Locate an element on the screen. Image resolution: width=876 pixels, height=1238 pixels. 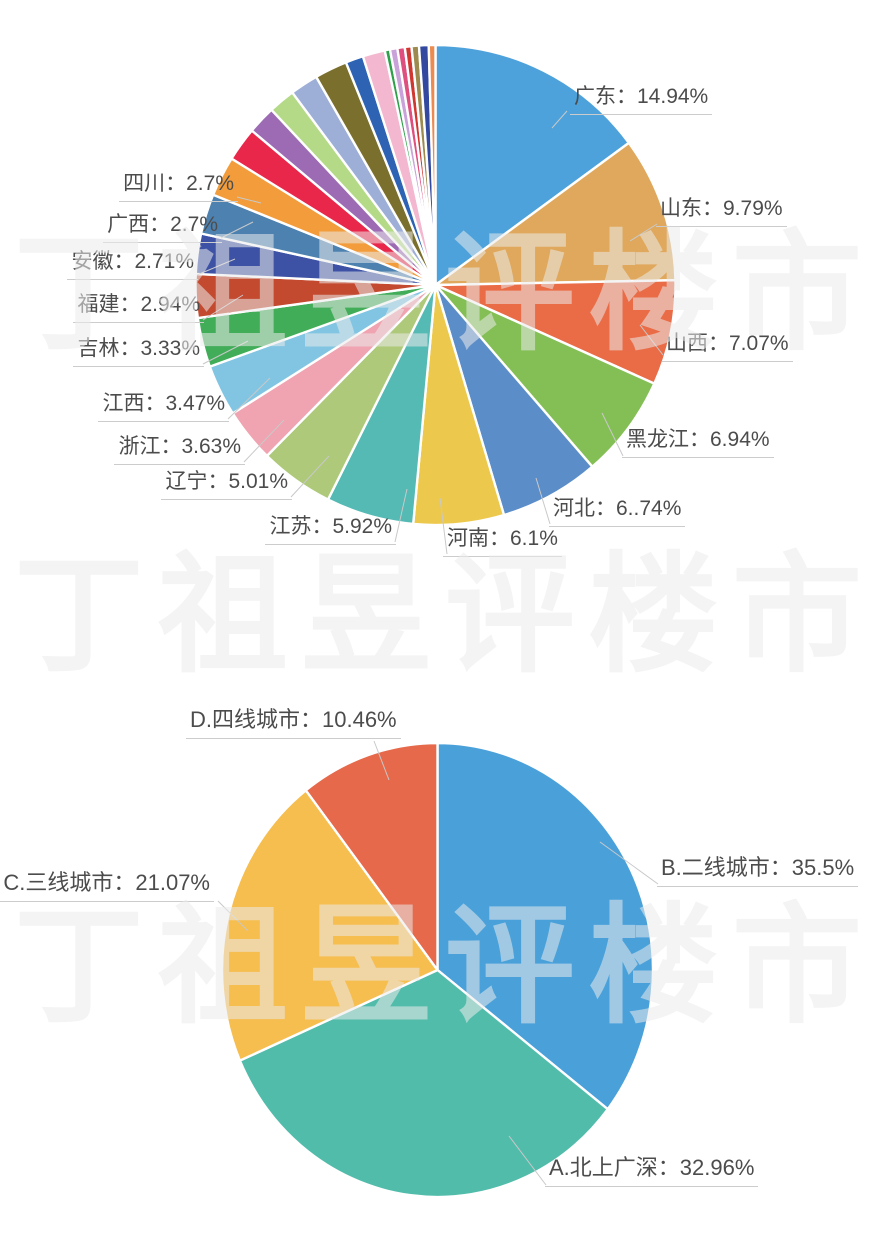
city-tier-pie-slice-D.四线城市 is located at coordinates (371, 856).